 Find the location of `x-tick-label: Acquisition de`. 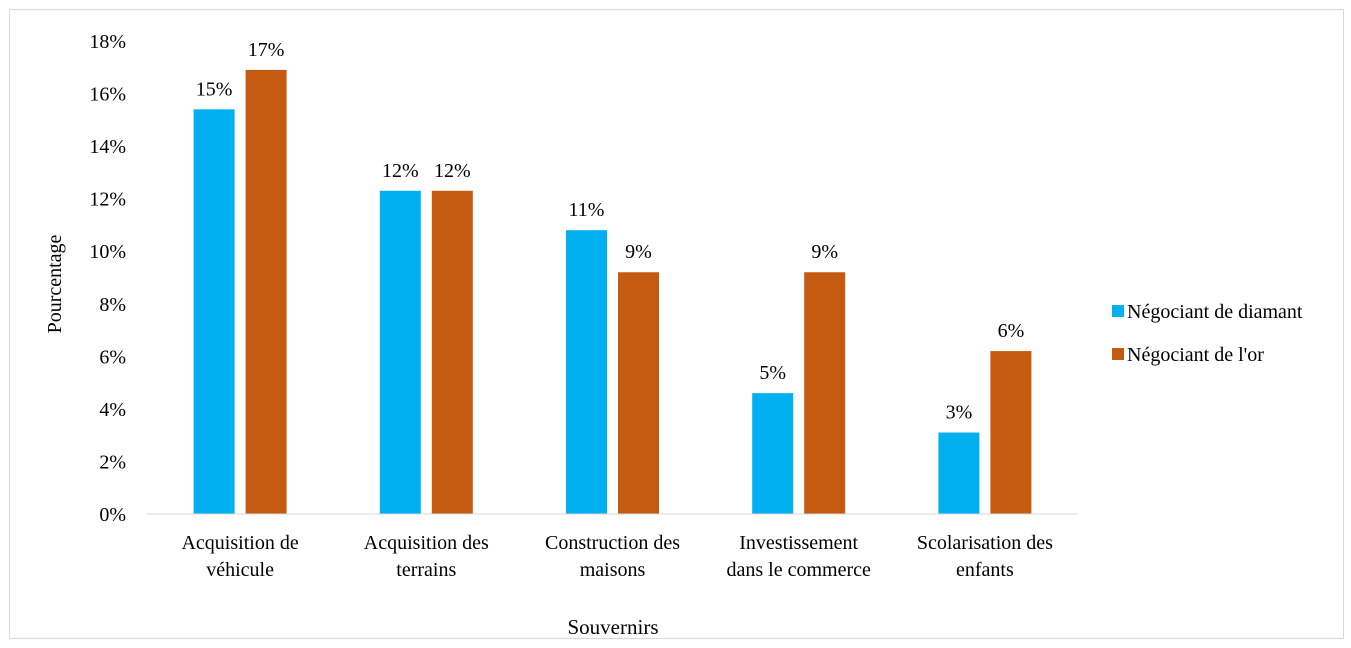

x-tick-label: Acquisition de is located at coordinates (239, 543).